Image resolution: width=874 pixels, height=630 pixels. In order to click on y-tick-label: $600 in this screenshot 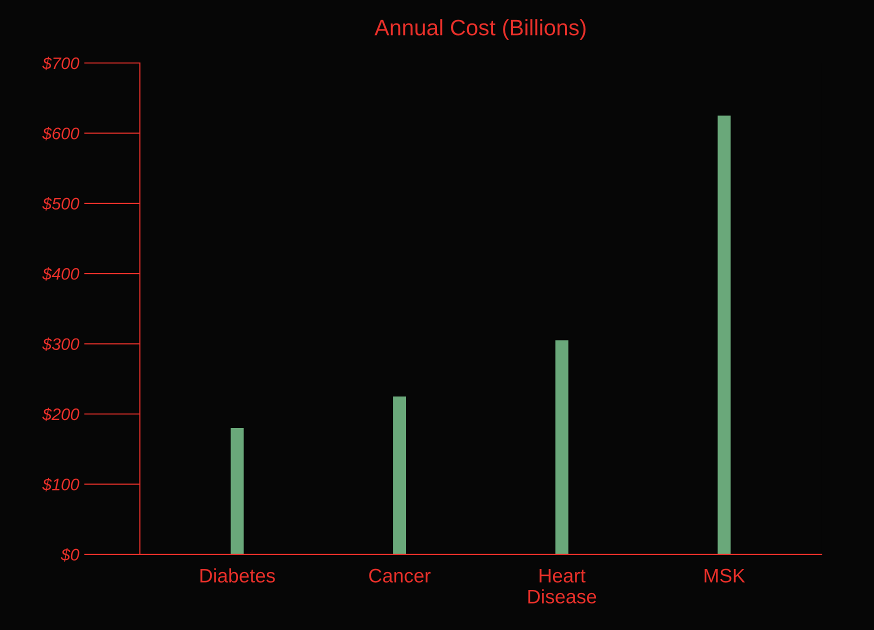, I will do `click(61, 133)`.